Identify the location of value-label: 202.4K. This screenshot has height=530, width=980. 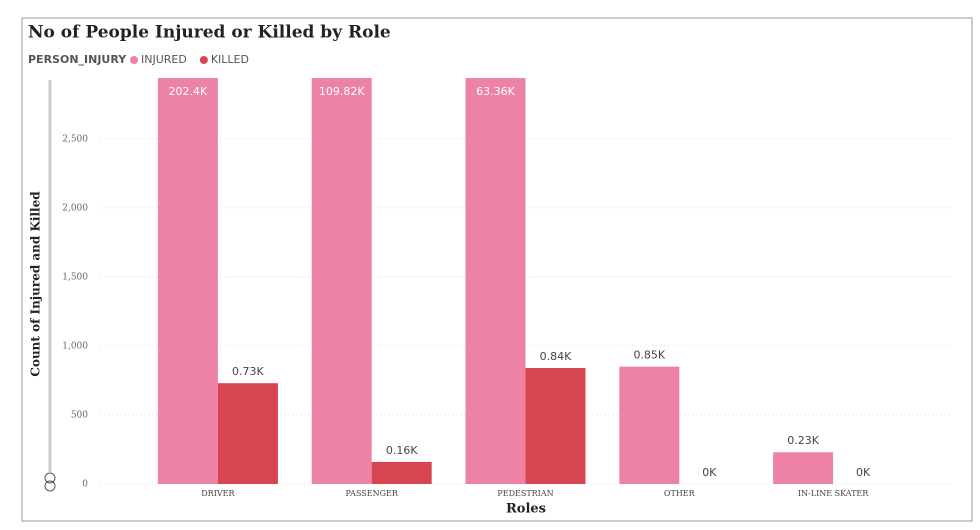
(188, 91).